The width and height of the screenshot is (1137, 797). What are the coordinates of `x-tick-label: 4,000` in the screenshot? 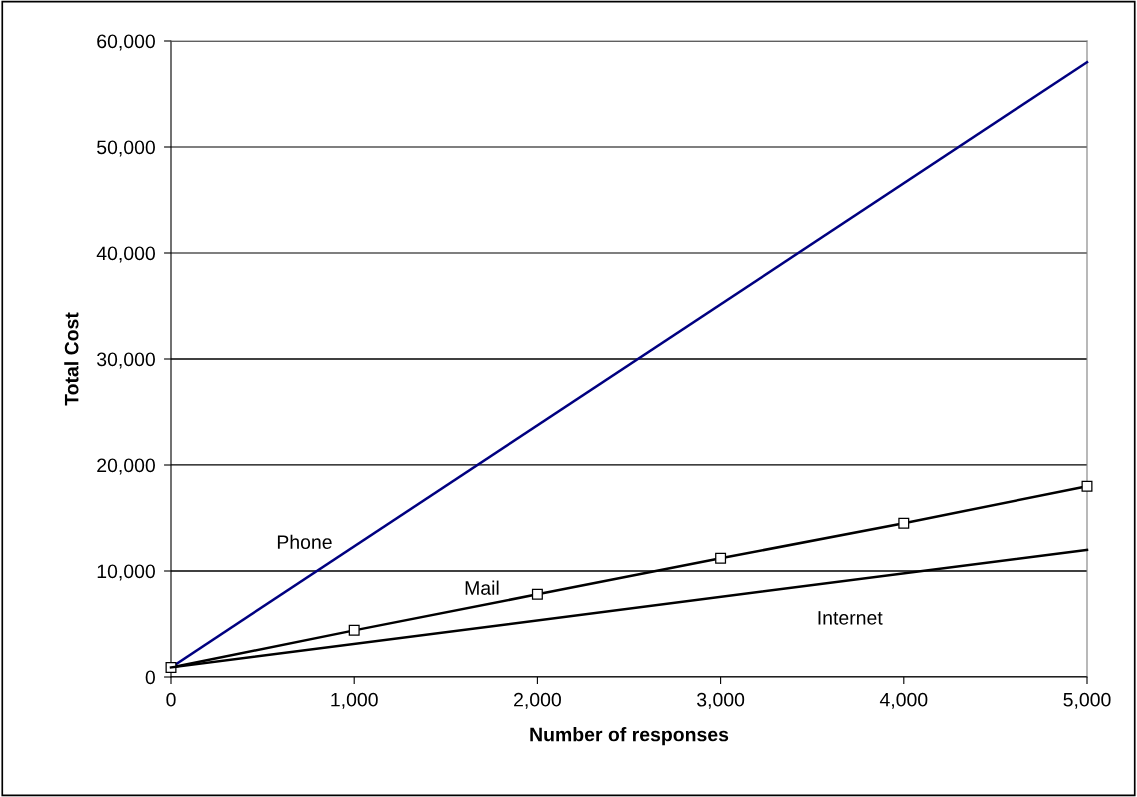 It's located at (903, 700).